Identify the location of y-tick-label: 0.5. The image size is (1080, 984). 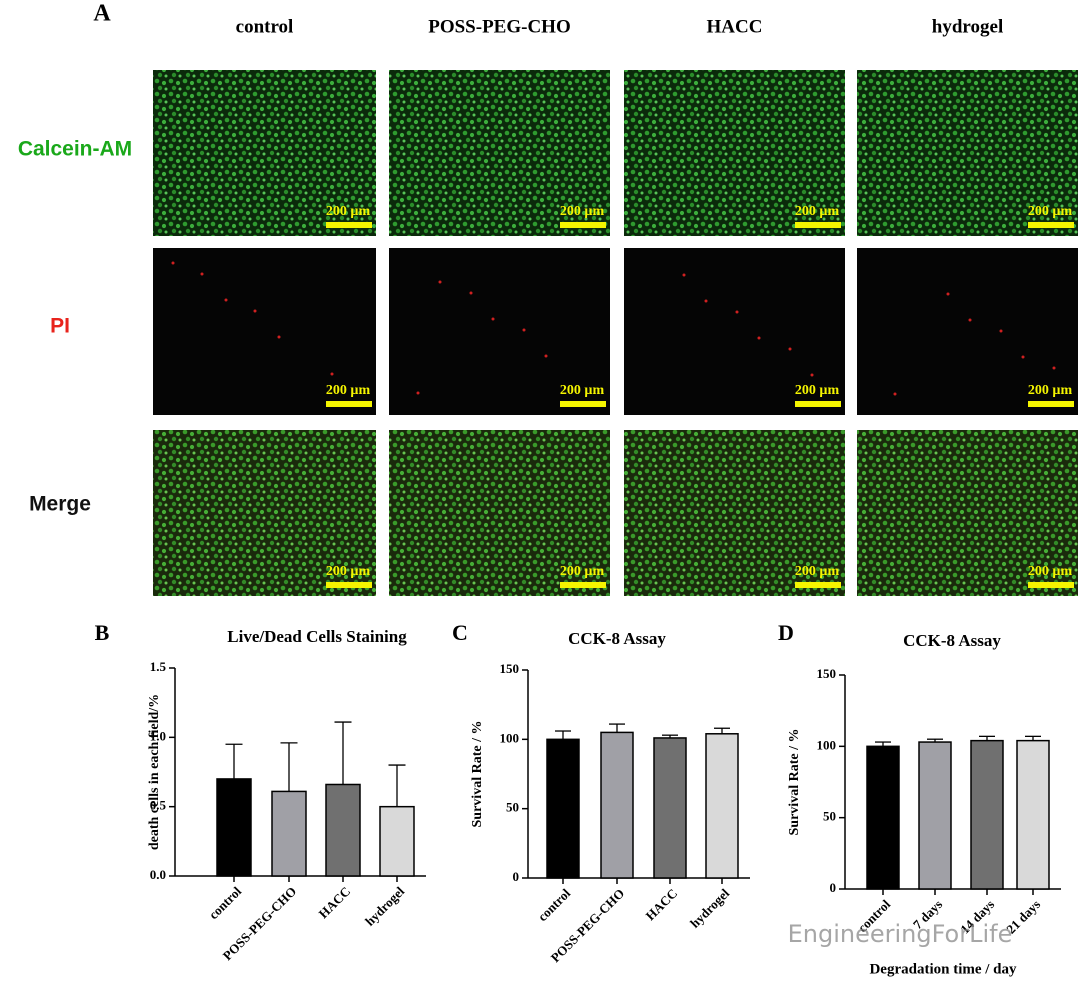
(158, 805).